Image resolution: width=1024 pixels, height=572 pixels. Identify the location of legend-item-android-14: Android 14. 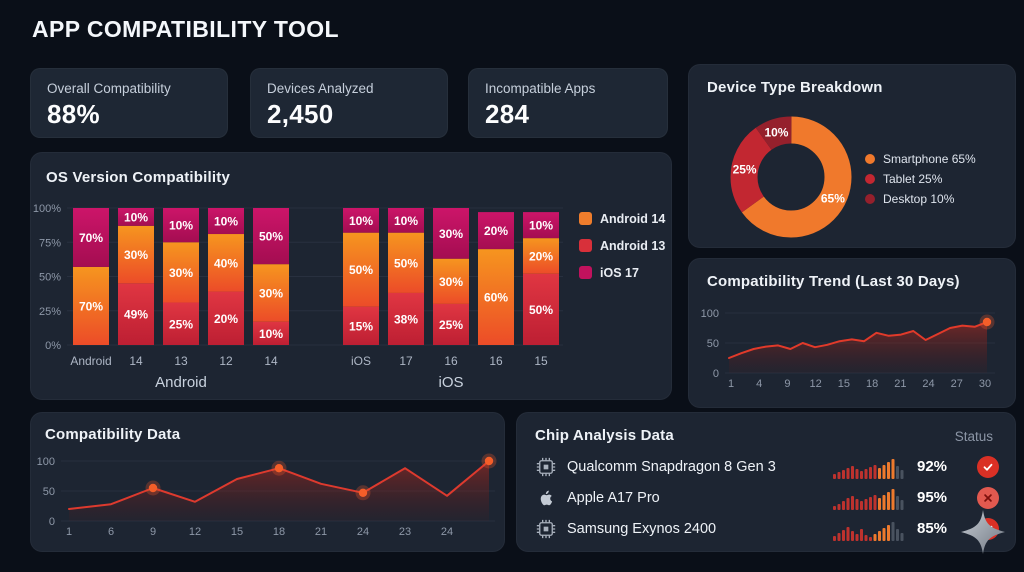
(622, 218).